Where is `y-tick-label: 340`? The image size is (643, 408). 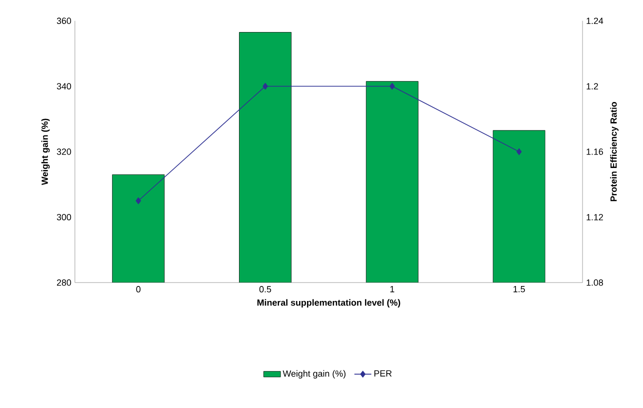
y-tick-label: 340 is located at coordinates (64, 86).